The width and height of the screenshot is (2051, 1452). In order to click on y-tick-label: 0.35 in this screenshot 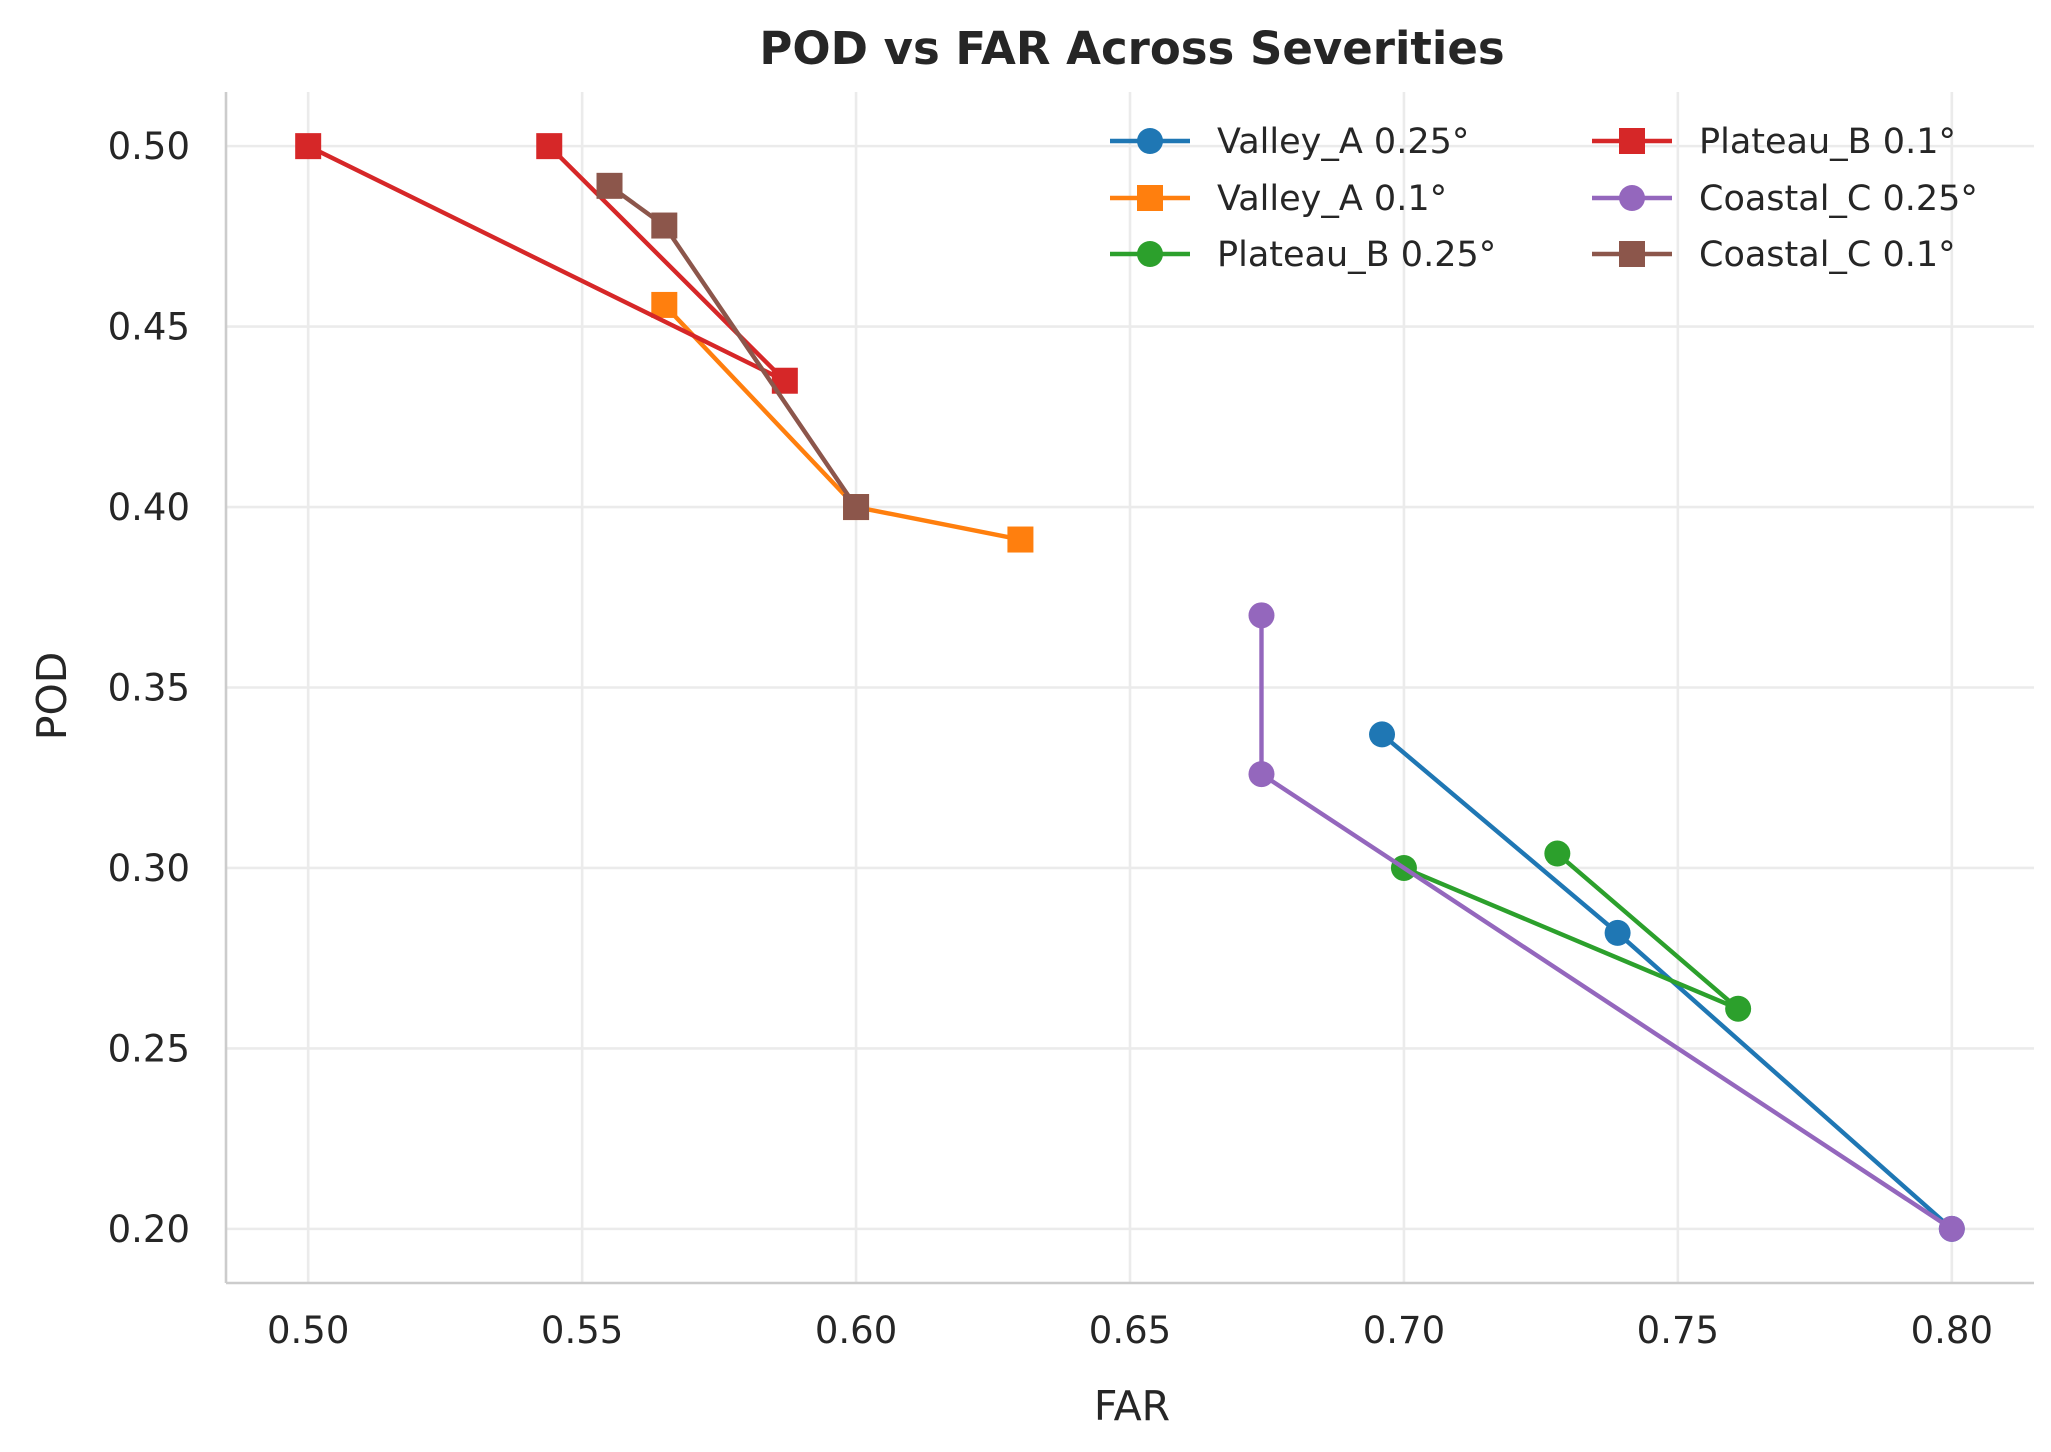, I will do `click(149, 688)`.